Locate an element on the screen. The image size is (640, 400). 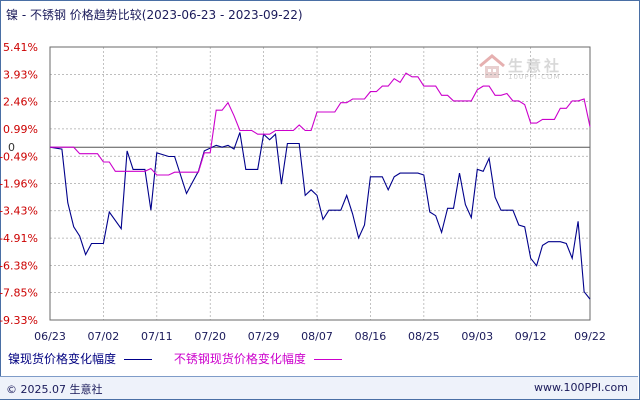
x-tick-label: 08/16 is located at coordinates (371, 336).